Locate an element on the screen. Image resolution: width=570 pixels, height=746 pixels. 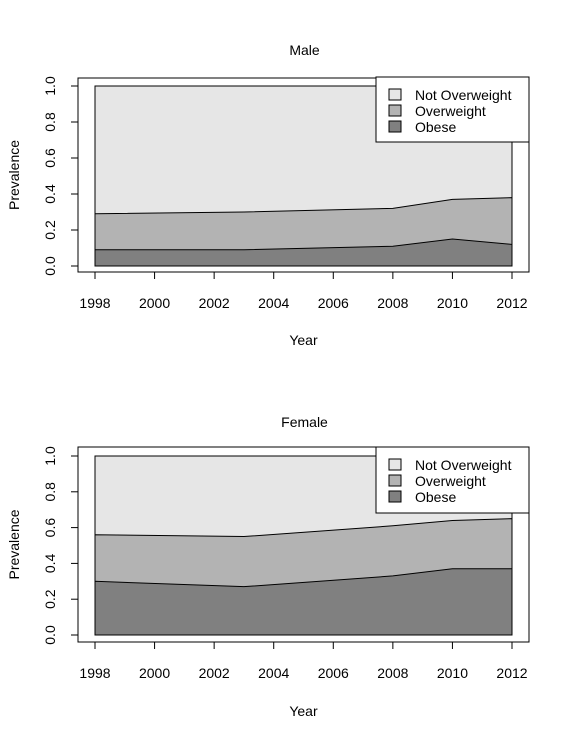
chart-title: Male is located at coordinates (304, 50).